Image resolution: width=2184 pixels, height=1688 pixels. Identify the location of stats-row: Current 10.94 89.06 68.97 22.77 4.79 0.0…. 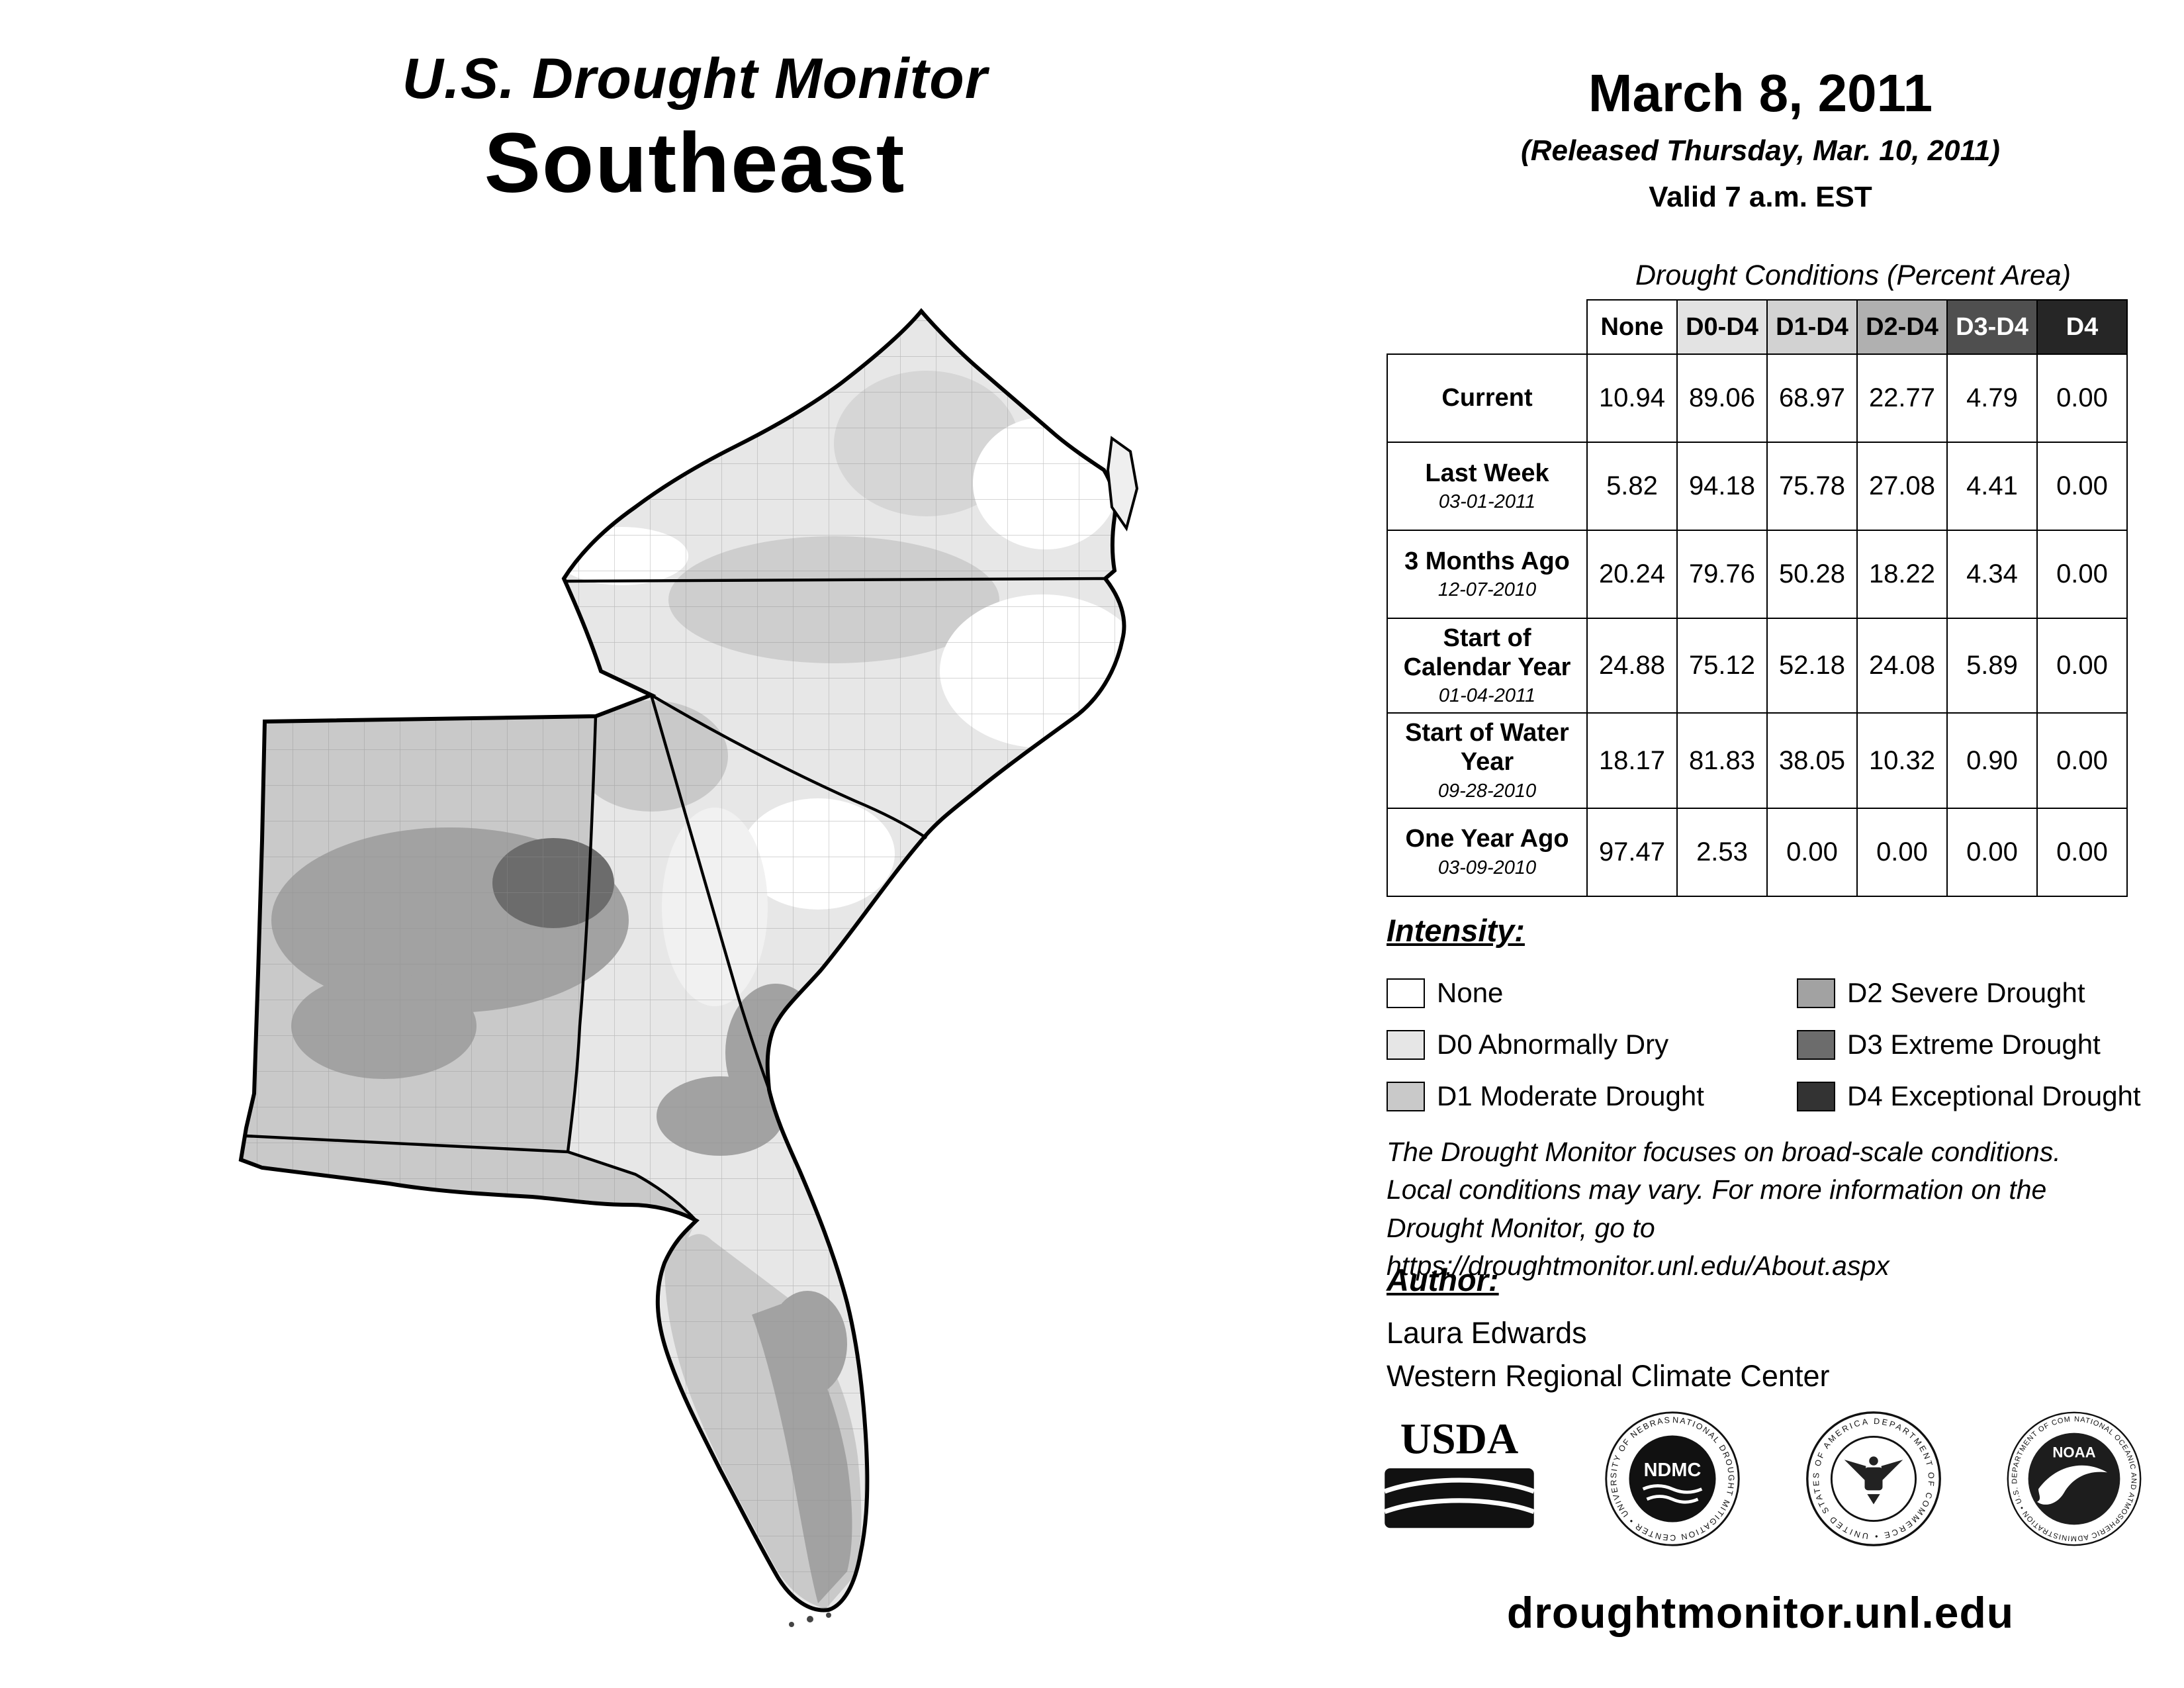
(1757, 398).